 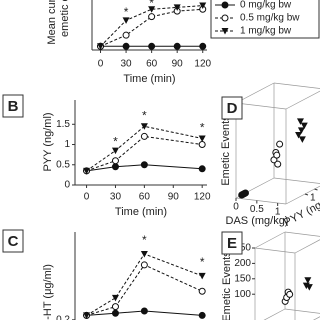 What do you see at coordinates (52, 22) in the screenshot?
I see `y-axis-title: Mean cumulative` at bounding box center [52, 22].